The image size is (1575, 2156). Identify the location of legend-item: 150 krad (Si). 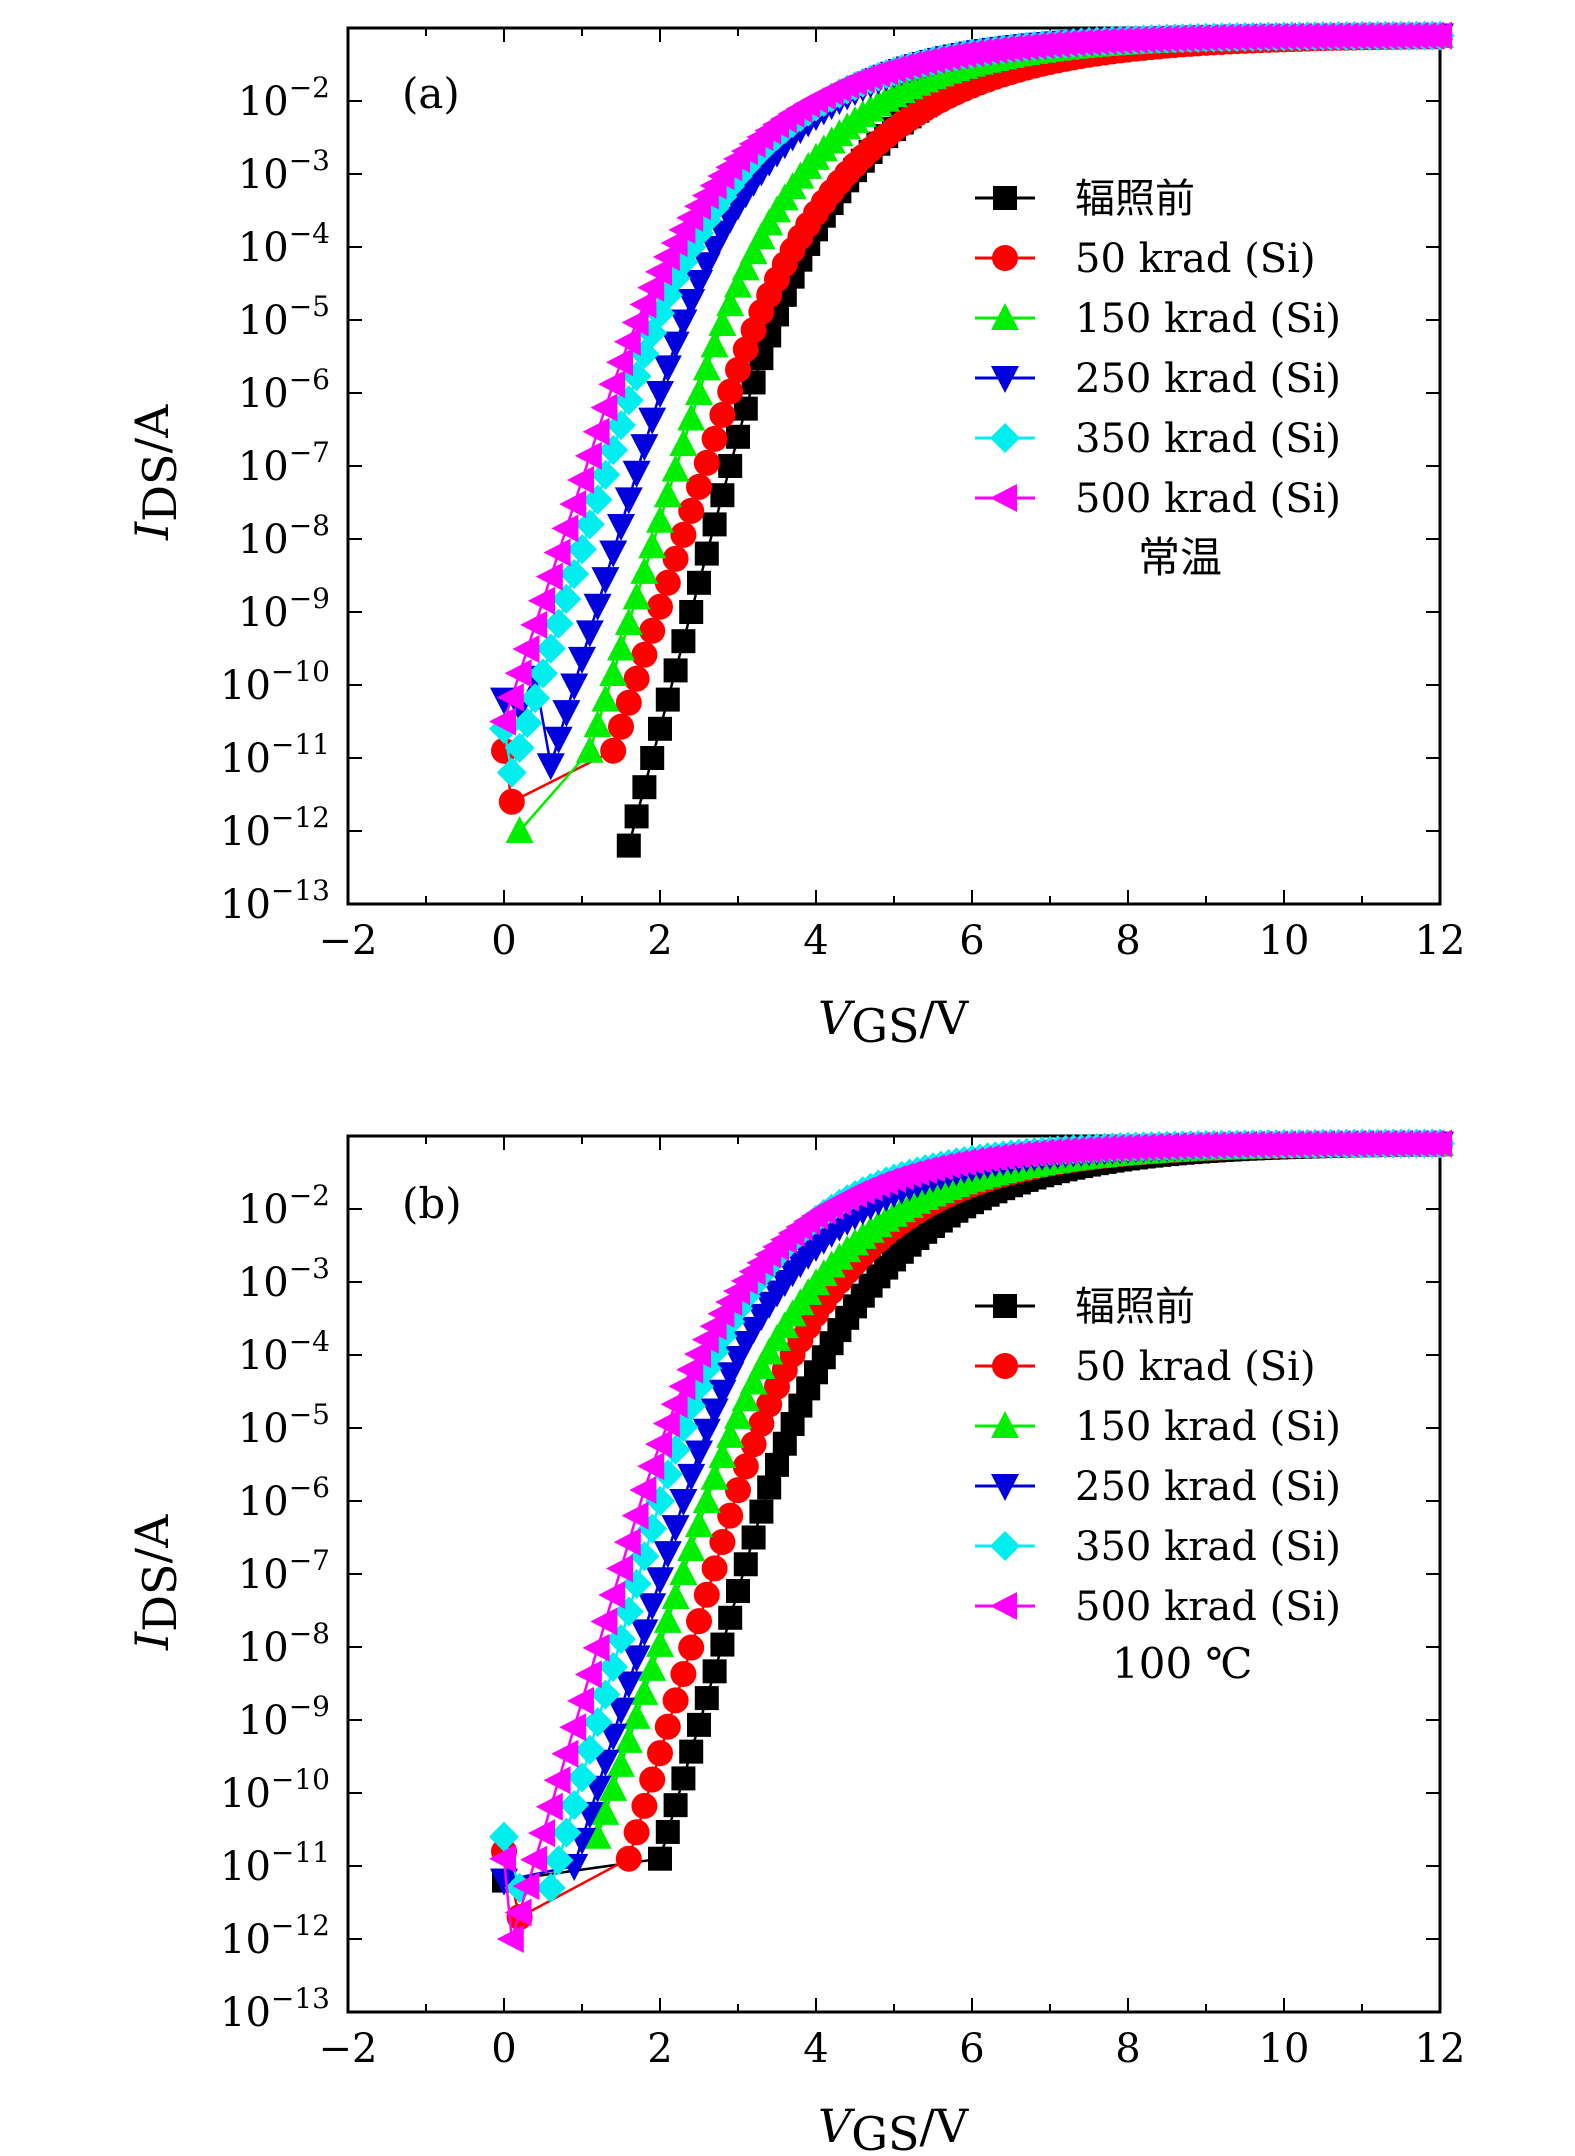
(1158, 319).